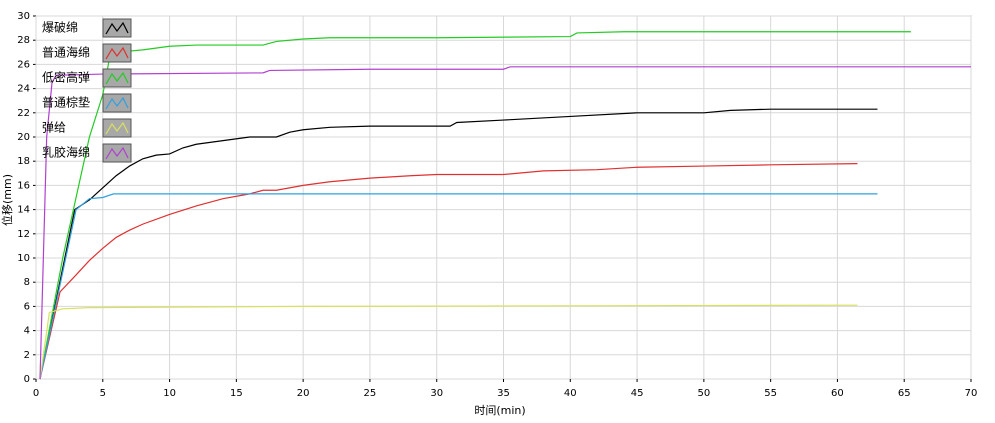  I want to click on y-tick-label: 2, so click(27, 355).